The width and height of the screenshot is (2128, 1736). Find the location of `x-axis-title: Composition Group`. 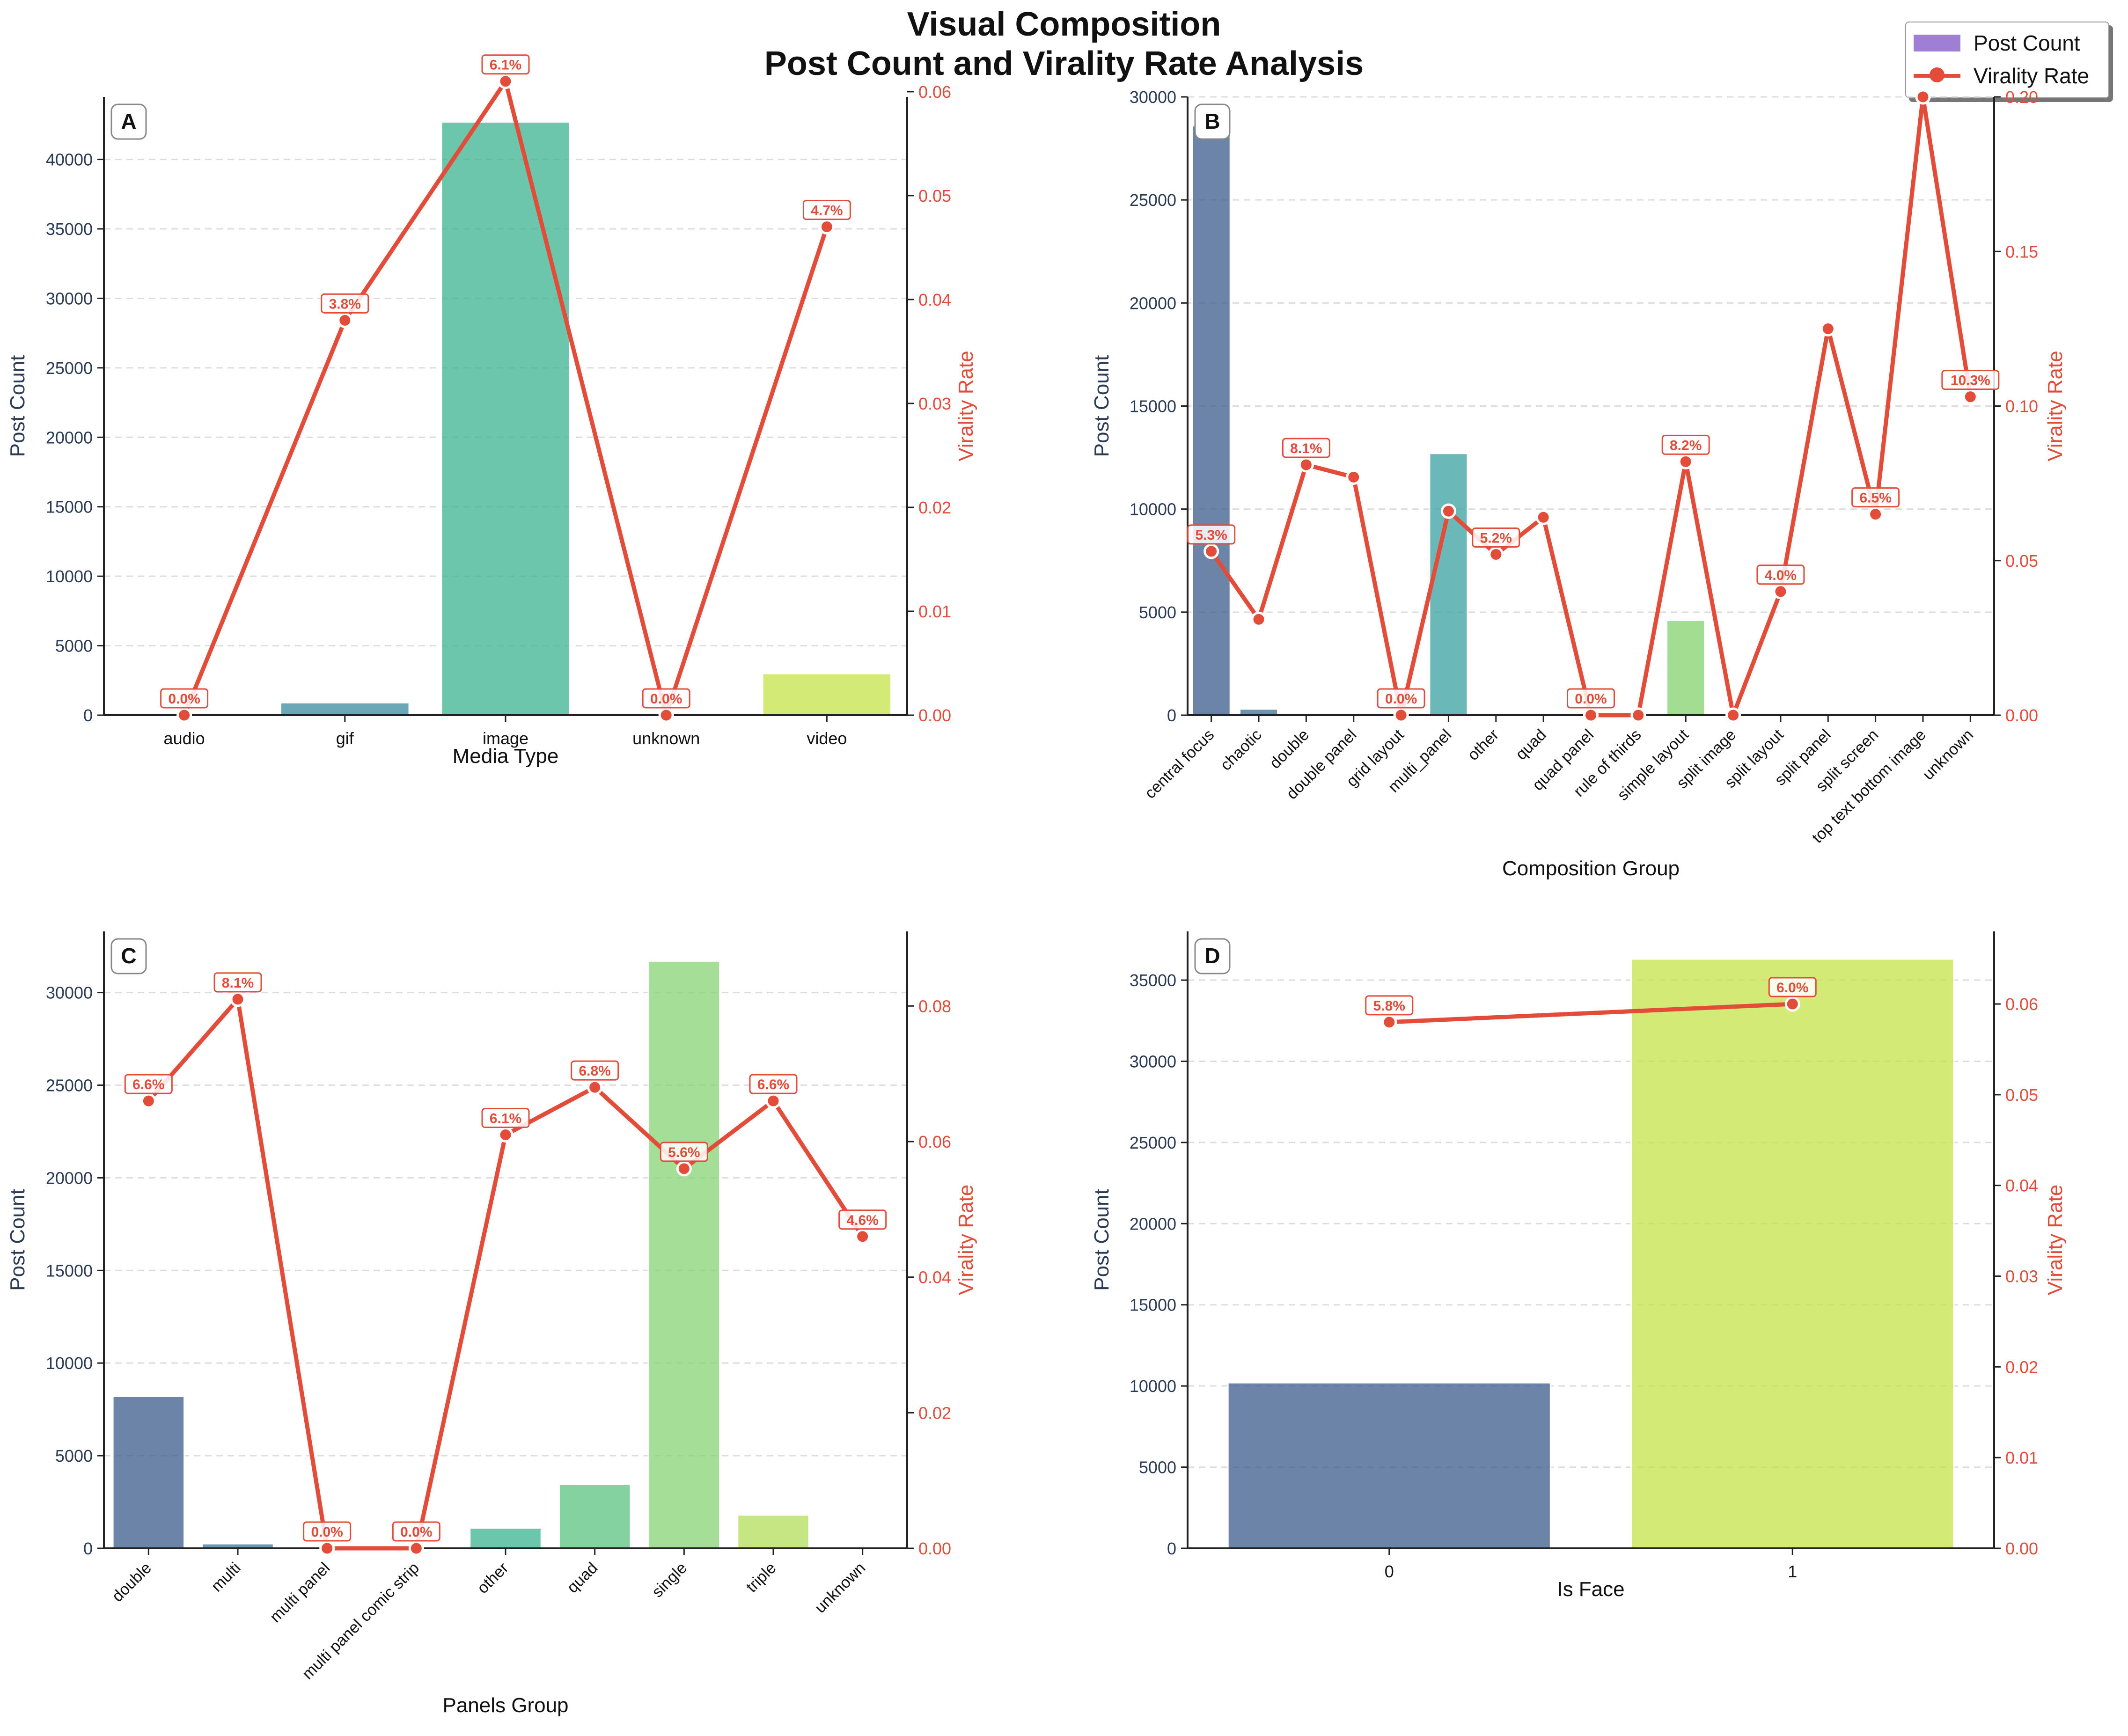

x-axis-title: Composition Group is located at coordinates (1591, 869).